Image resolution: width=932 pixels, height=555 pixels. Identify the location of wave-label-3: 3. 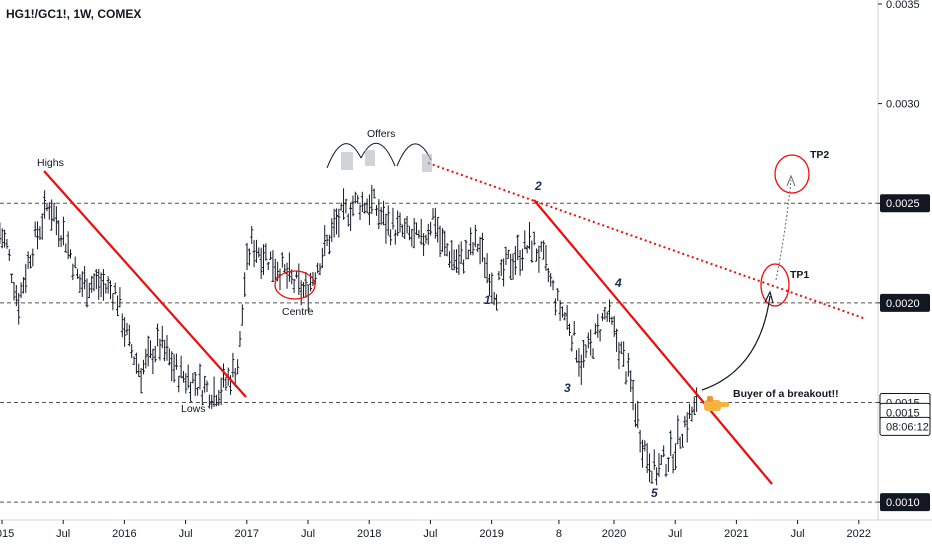
(567, 388).